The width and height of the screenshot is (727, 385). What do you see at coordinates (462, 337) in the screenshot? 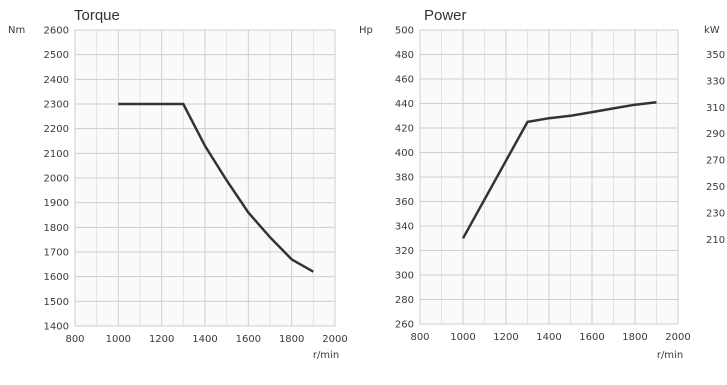
I see `power-x-tick-label: 1000` at bounding box center [462, 337].